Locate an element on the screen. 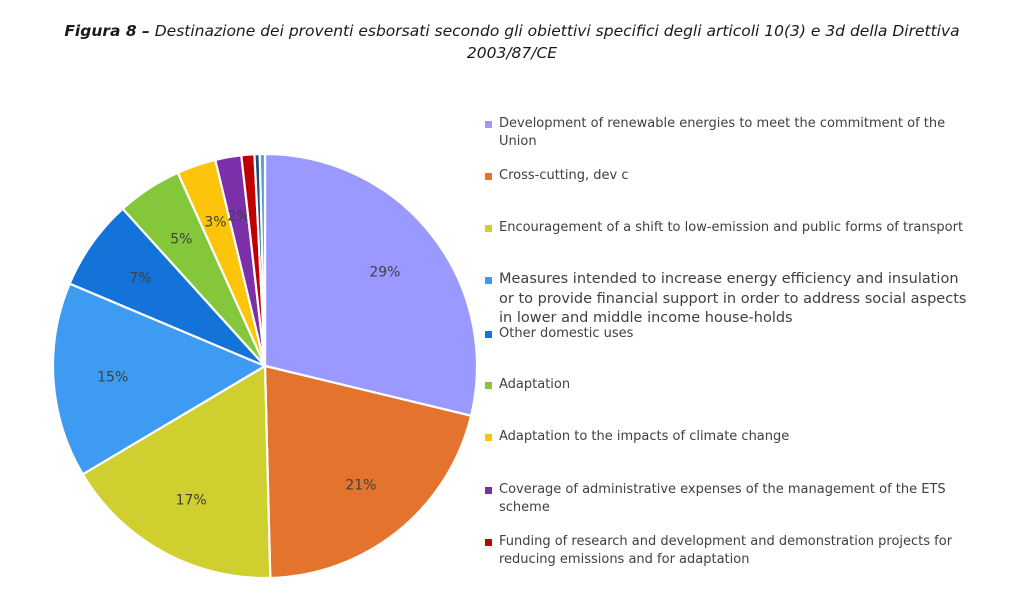  slice-data-label: 15% is located at coordinates (112, 377).